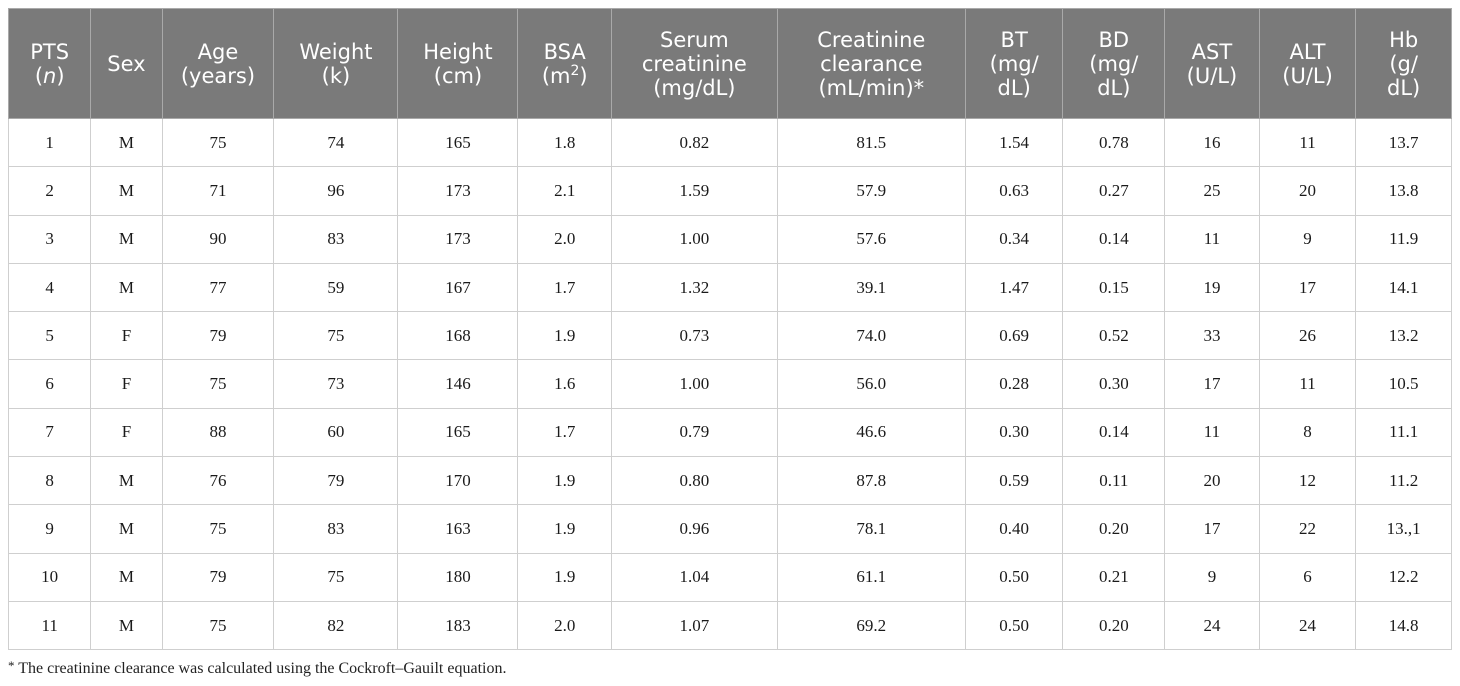 The width and height of the screenshot is (1460, 686). What do you see at coordinates (1114, 336) in the screenshot?
I see `table-cell: 0.52` at bounding box center [1114, 336].